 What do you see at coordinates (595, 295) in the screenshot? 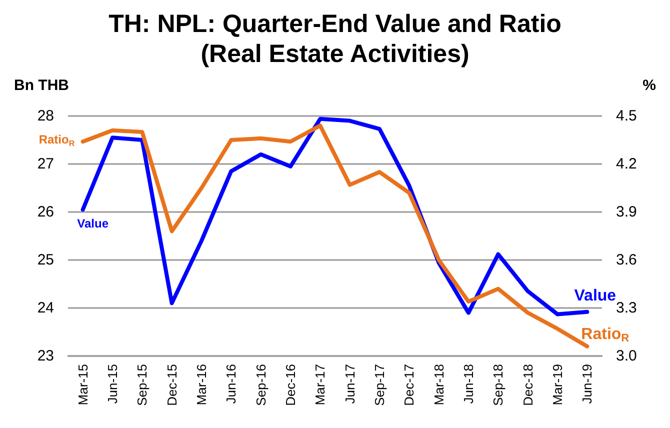
I see `series-label: Value` at bounding box center [595, 295].